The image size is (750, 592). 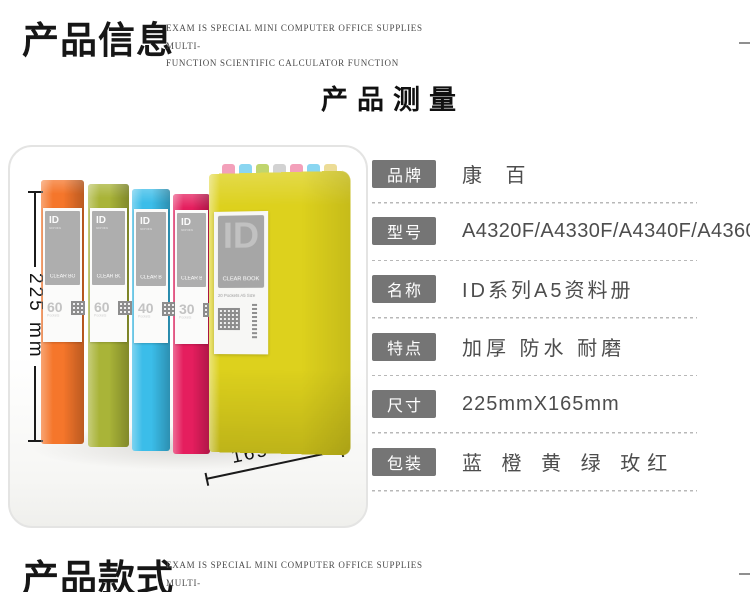 I want to click on spec-label: 名称, so click(x=404, y=288).